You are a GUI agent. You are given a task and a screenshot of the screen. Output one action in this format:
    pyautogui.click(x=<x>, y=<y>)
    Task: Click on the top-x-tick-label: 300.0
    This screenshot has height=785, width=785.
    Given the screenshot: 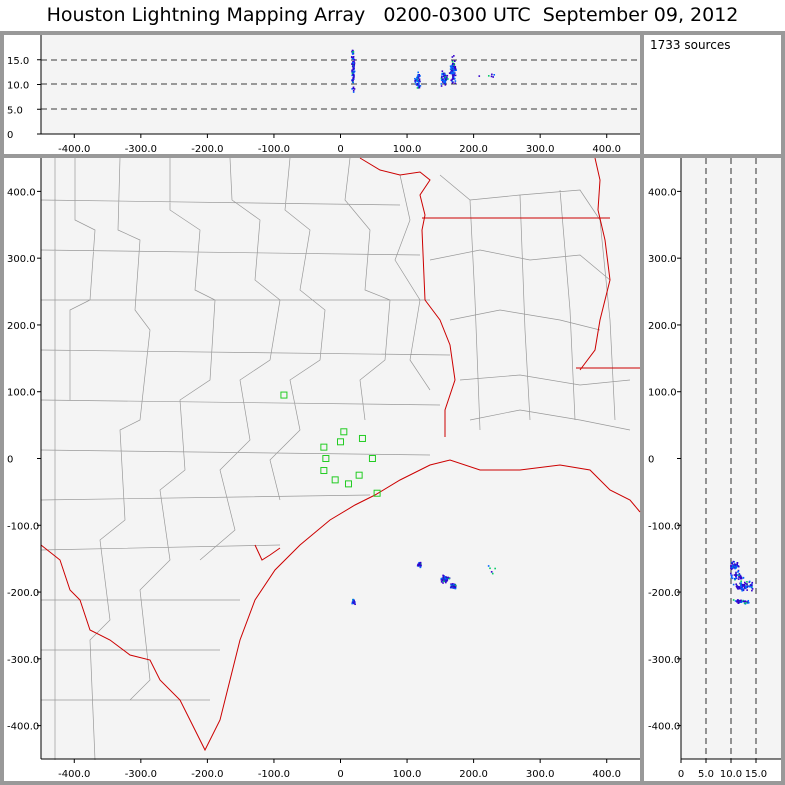 What is the action you would take?
    pyautogui.click(x=540, y=149)
    